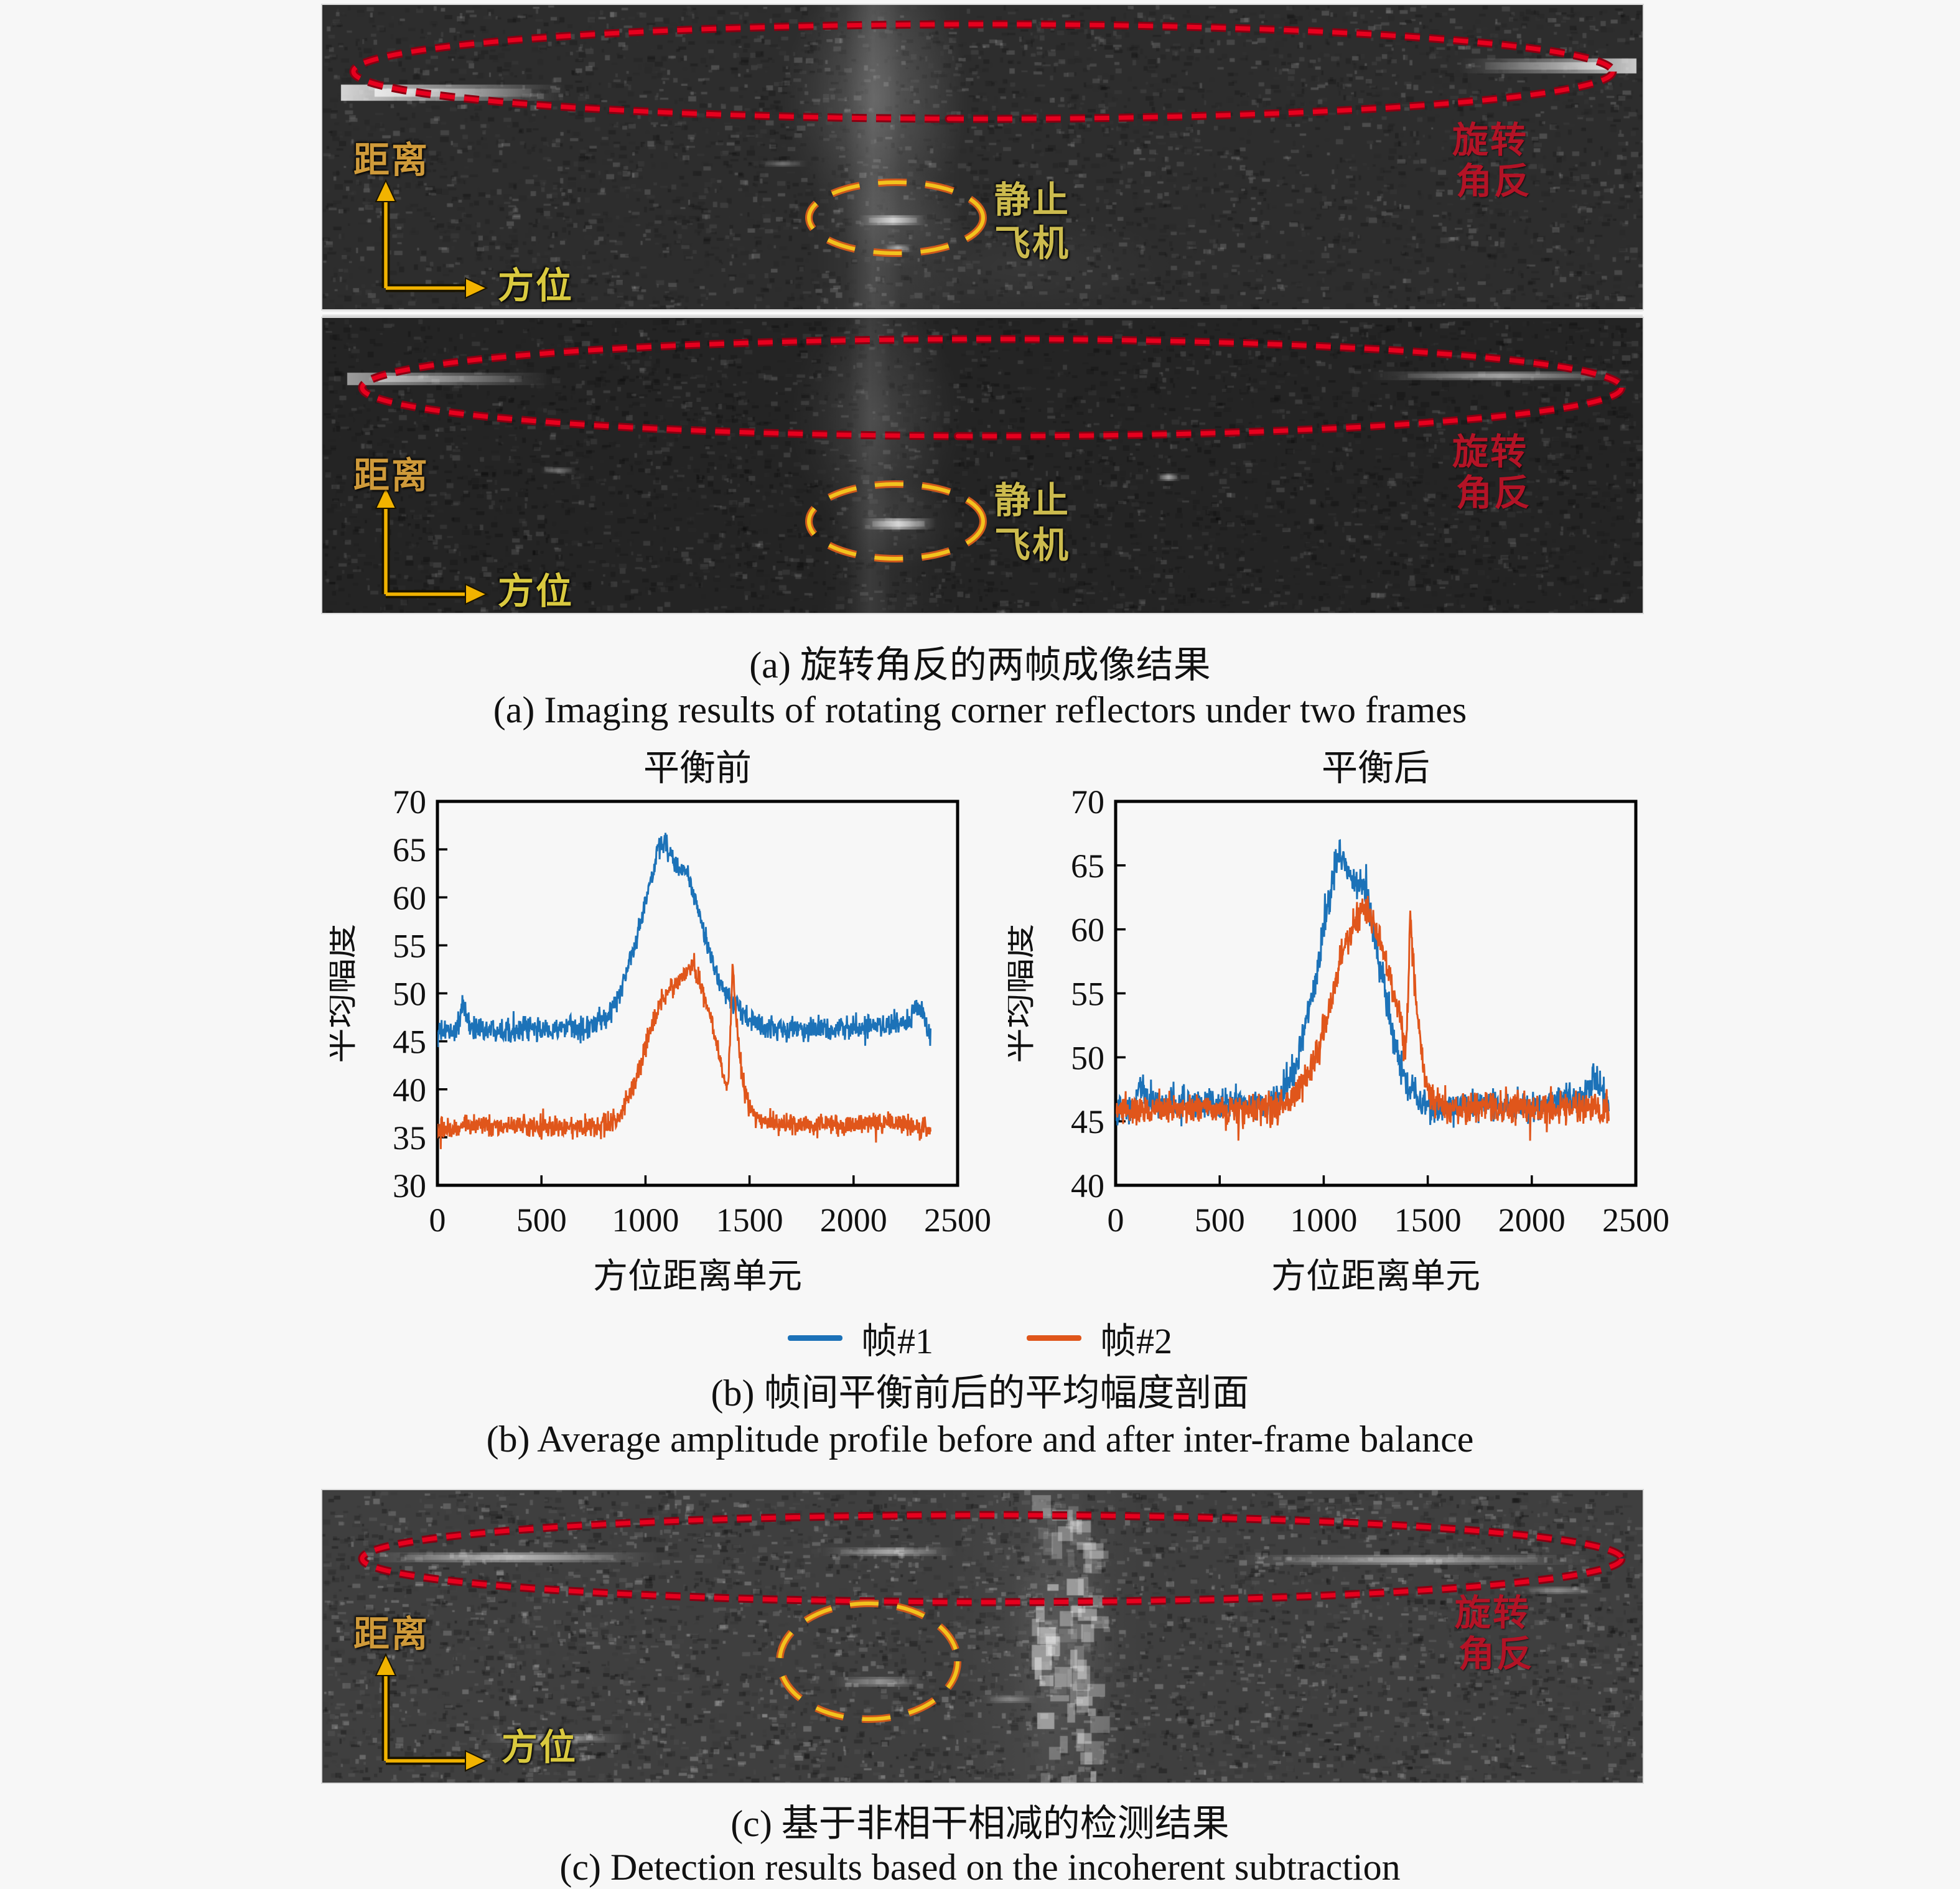 This screenshot has width=1960, height=1889. What do you see at coordinates (980, 665) in the screenshot?
I see `caption-a-zh: (a) 旋转角反的两帧成像结果` at bounding box center [980, 665].